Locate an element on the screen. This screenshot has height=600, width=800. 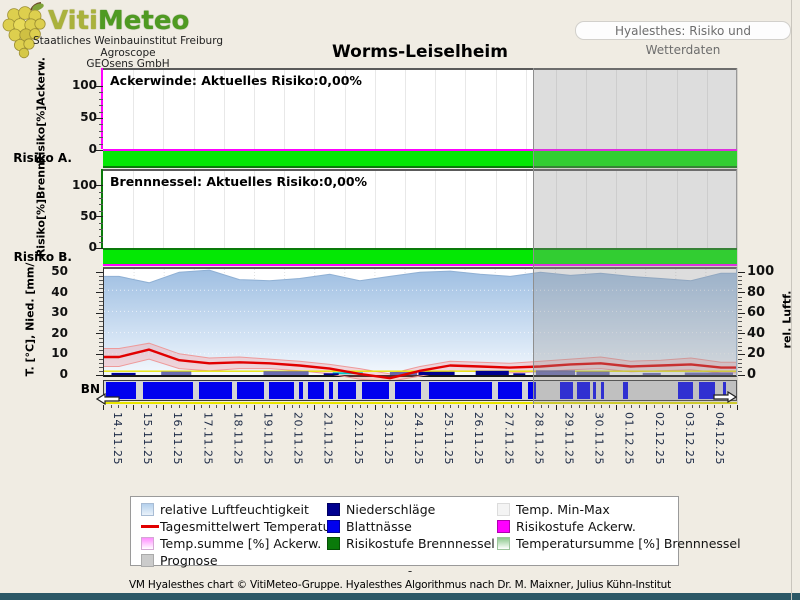
x-date-label: 17.11.25 is located at coordinates (208, 438).